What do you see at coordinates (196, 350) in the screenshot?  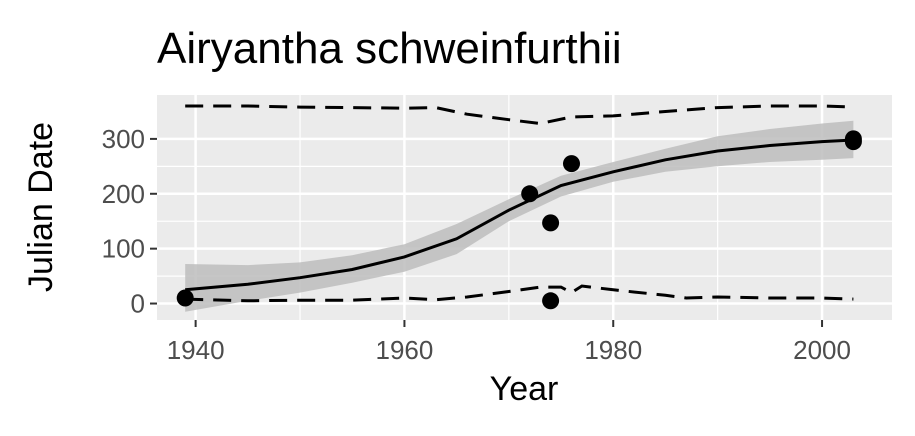 I see `x-tick-label: 1940` at bounding box center [196, 350].